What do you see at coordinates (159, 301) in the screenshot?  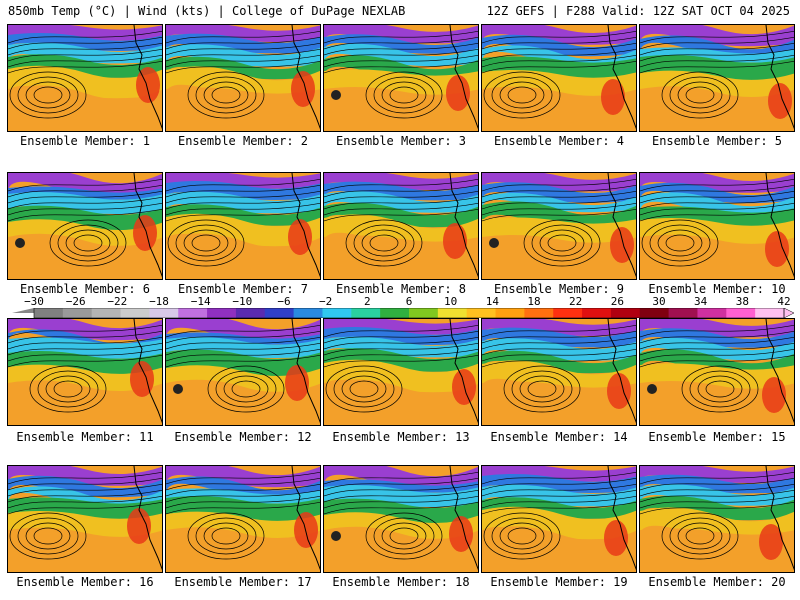 I see `colorbar-tick-label: −18` at bounding box center [159, 301].